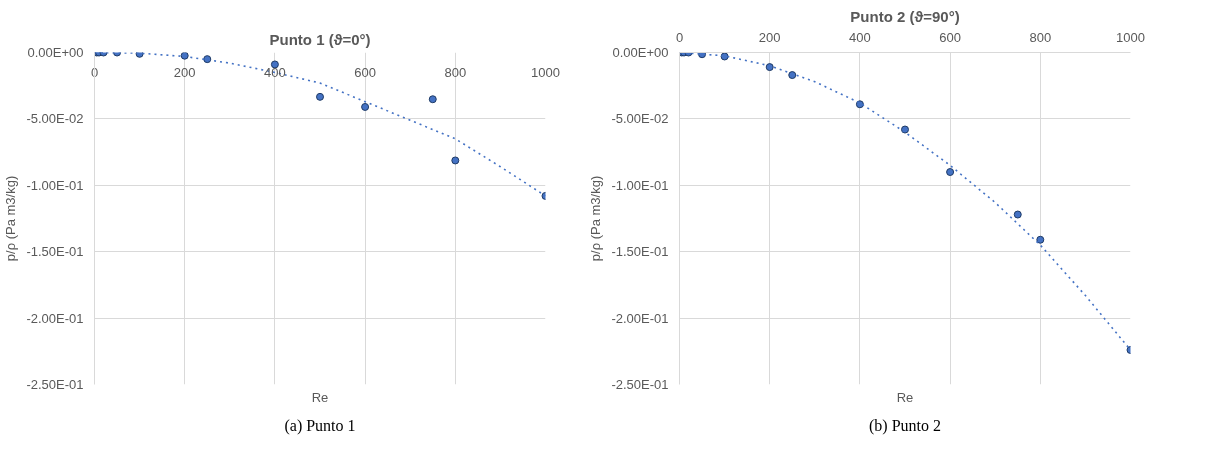 The image size is (1205, 456). What do you see at coordinates (679, 37) in the screenshot?
I see `x-tick-label: 0` at bounding box center [679, 37].